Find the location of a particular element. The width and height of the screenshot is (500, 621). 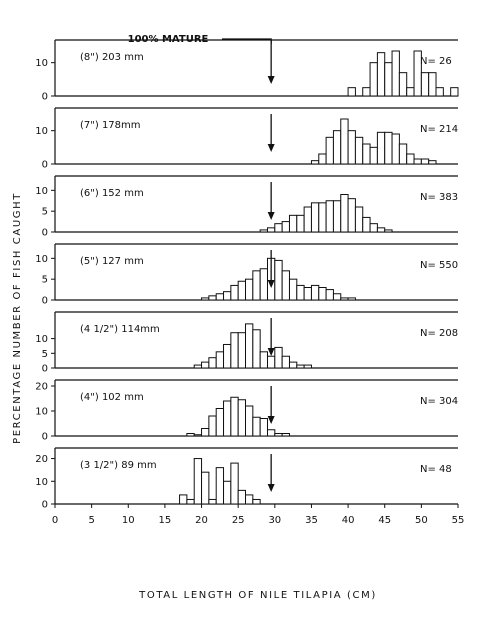

sample-size-label: N= 383 is located at coordinates (439, 197).